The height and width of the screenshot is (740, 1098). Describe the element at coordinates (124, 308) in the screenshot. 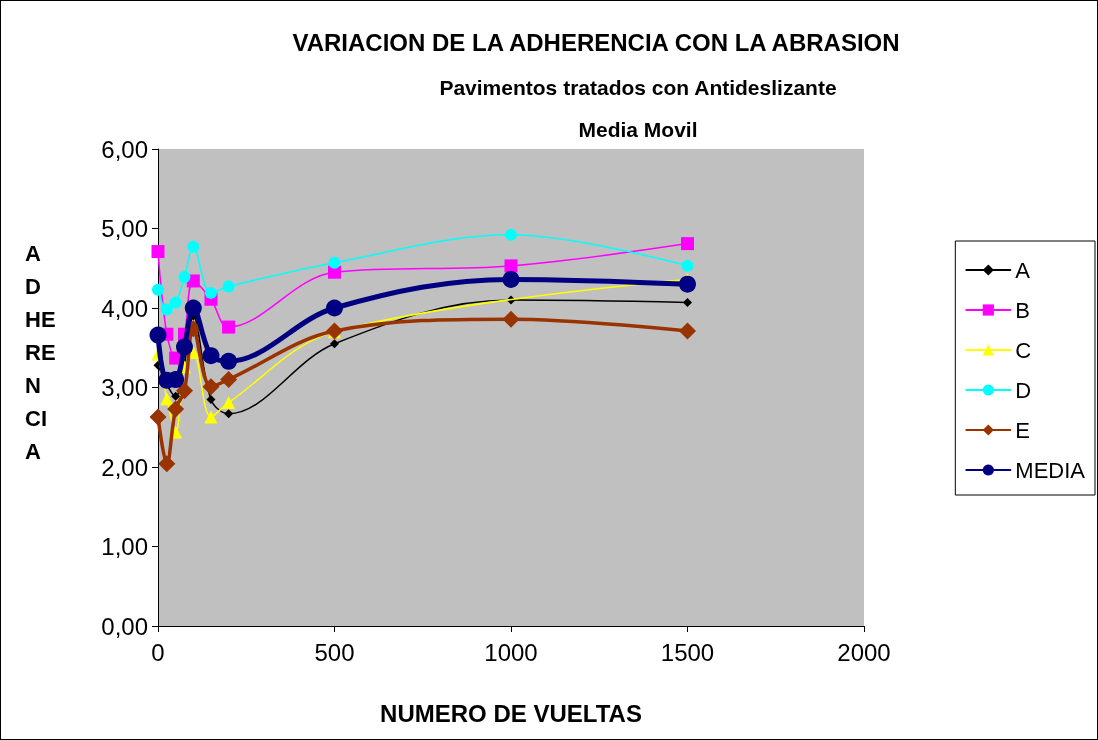

I see `y-tick-label: 4,00` at that location.